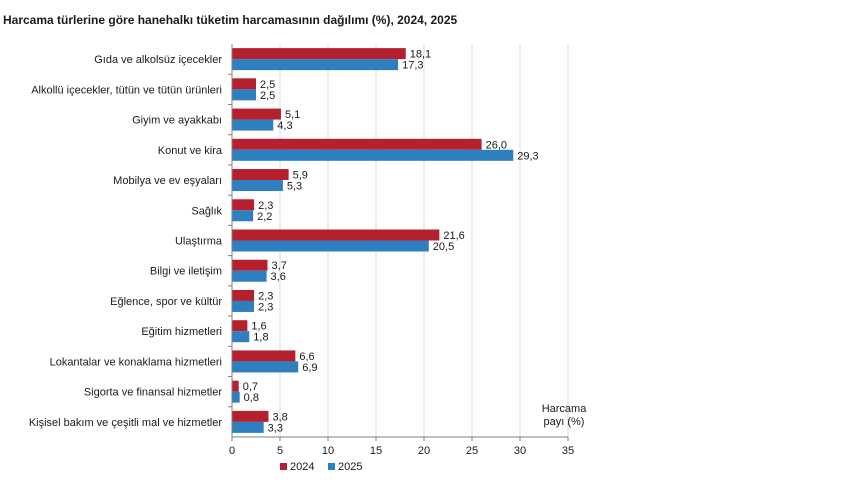 The height and width of the screenshot is (504, 860). I want to click on category-label: Sigorta ve finansal hizmetler, so click(153, 393).